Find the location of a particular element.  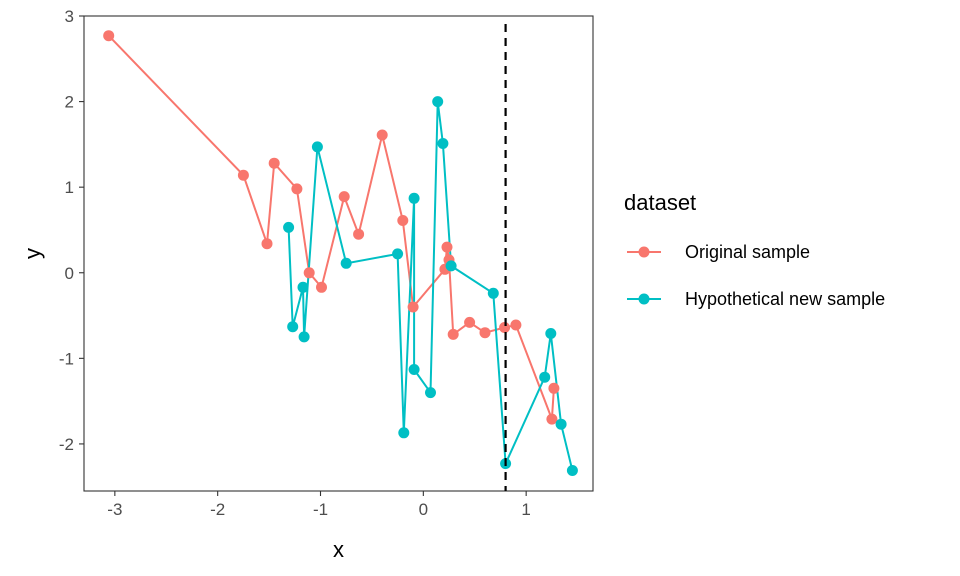

y-tick-label: 0 is located at coordinates (69, 273).